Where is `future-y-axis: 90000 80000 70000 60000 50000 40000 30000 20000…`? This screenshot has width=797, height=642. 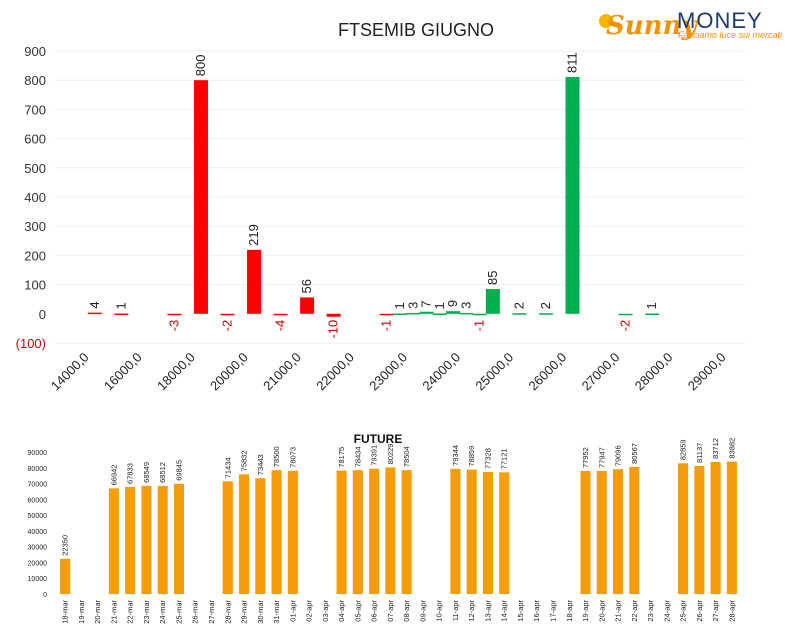
future-y-axis: 90000 80000 70000 60000 50000 40000 30000 20000… is located at coordinates (38, 524).